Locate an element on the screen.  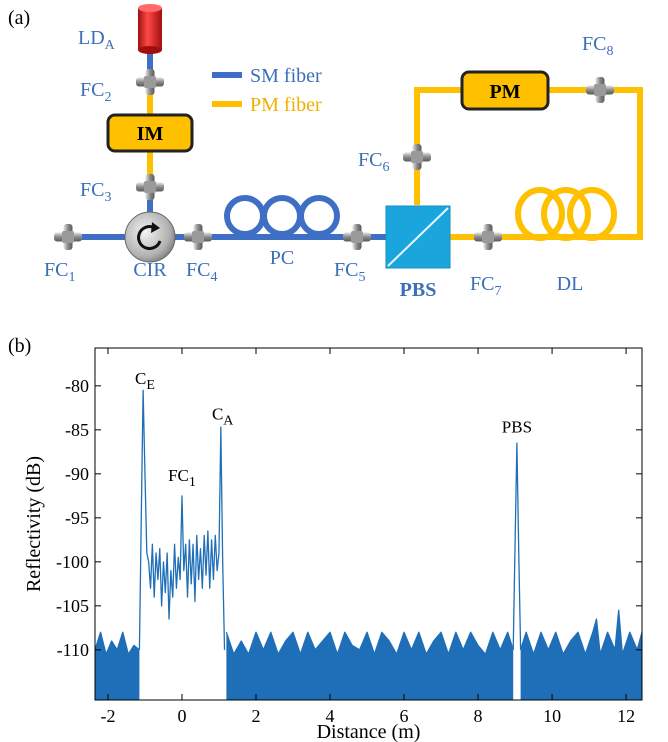
component-label: FC7 is located at coordinates (485, 286).